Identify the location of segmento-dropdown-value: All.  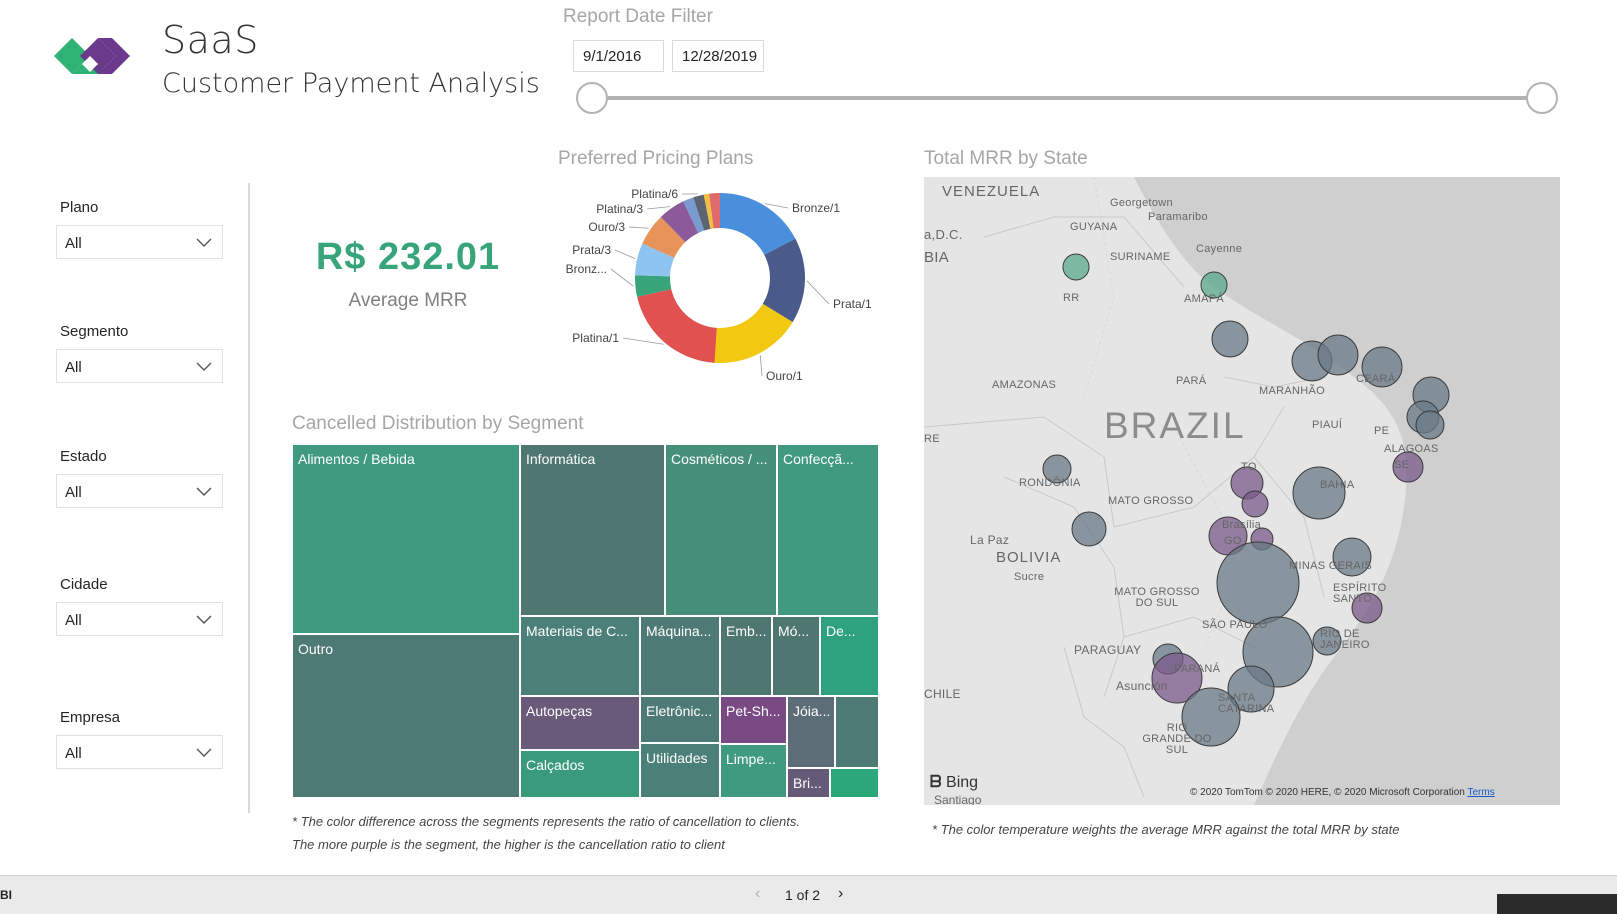
(73, 367).